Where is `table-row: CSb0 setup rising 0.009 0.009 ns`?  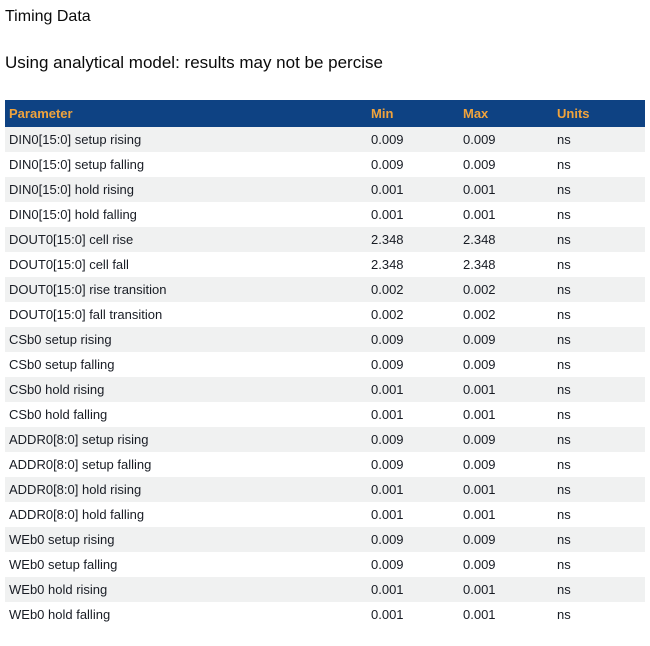
table-row: CSb0 setup rising 0.009 0.009 ns is located at coordinates (325, 339).